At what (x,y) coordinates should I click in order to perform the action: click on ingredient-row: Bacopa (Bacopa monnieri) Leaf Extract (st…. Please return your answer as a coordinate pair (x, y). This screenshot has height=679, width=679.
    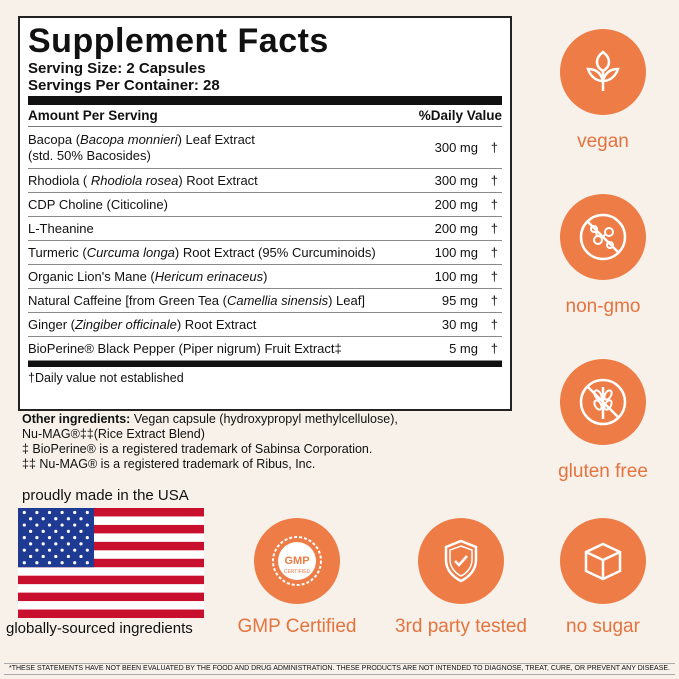
    Looking at the image, I should click on (265, 148).